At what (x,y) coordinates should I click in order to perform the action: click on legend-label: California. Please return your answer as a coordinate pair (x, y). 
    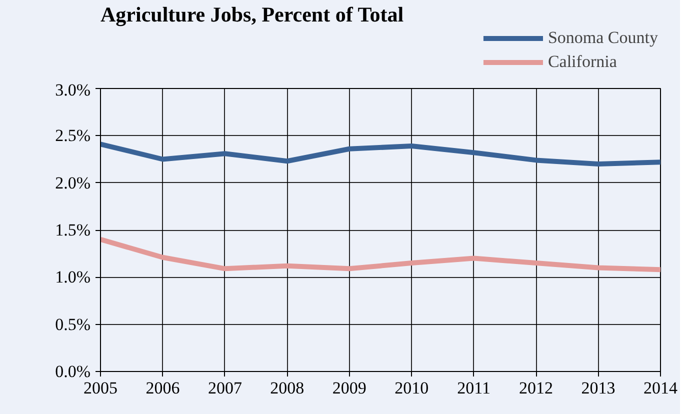
    Looking at the image, I should click on (582, 62).